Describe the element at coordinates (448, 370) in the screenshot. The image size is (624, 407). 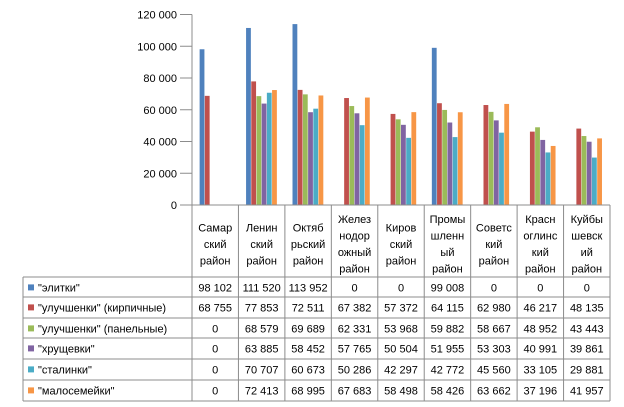
I see `data-label: 42 772` at that location.